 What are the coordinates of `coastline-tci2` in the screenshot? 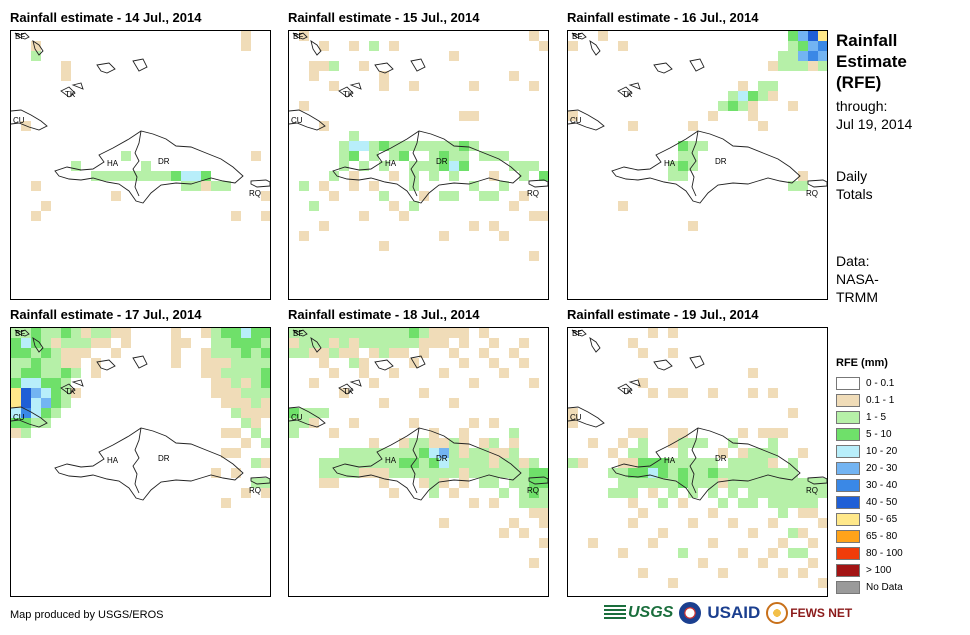 It's located at (77, 383).